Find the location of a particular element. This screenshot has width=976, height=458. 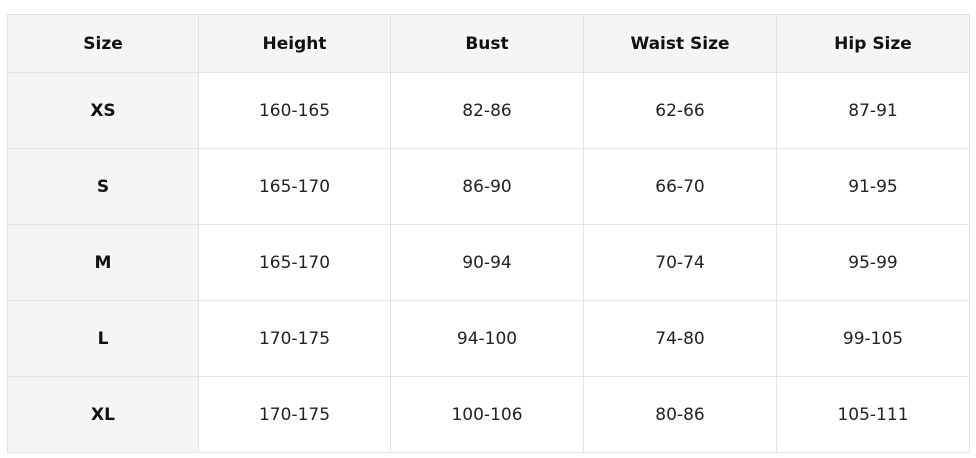

measure-cell: 80-86 is located at coordinates (680, 414).